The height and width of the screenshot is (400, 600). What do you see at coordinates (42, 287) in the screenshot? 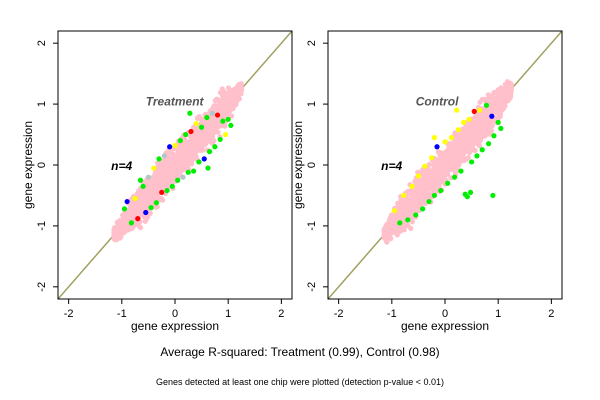
I see `panel-1-y-tick-label: -2` at bounding box center [42, 287].